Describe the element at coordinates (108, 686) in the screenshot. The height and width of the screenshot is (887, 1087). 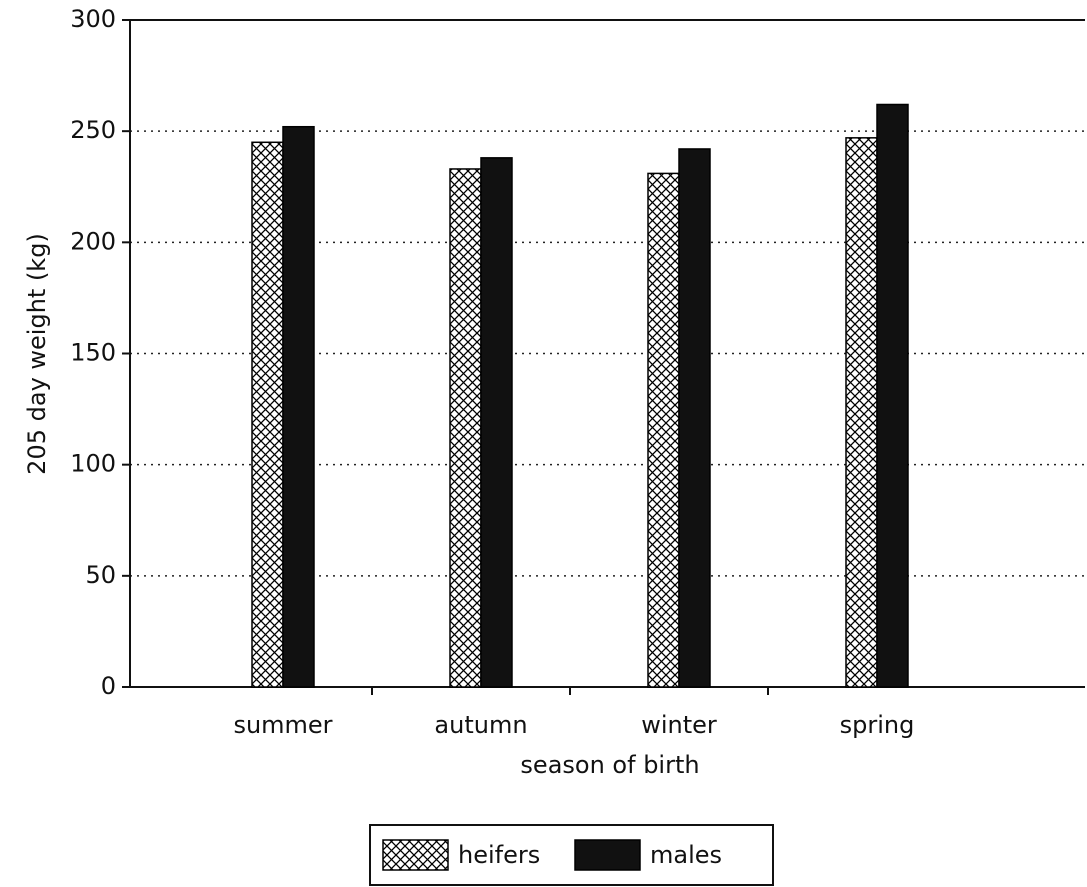
I see `y-tick-label: 0` at that location.